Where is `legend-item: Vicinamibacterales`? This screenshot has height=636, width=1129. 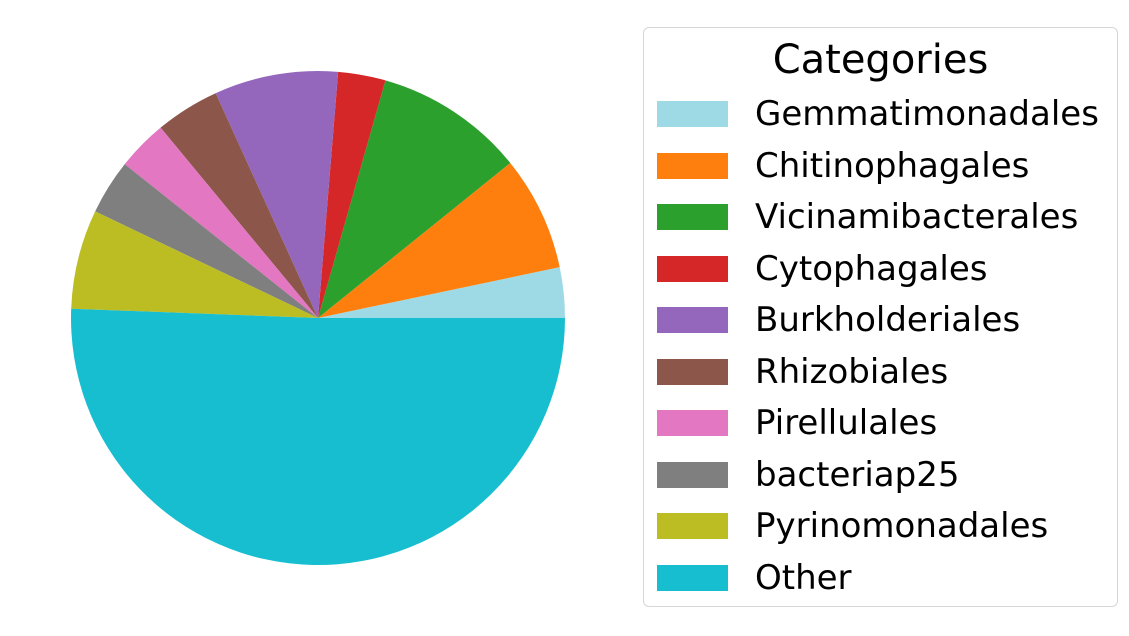 legend-item: Vicinamibacterales is located at coordinates (867, 217).